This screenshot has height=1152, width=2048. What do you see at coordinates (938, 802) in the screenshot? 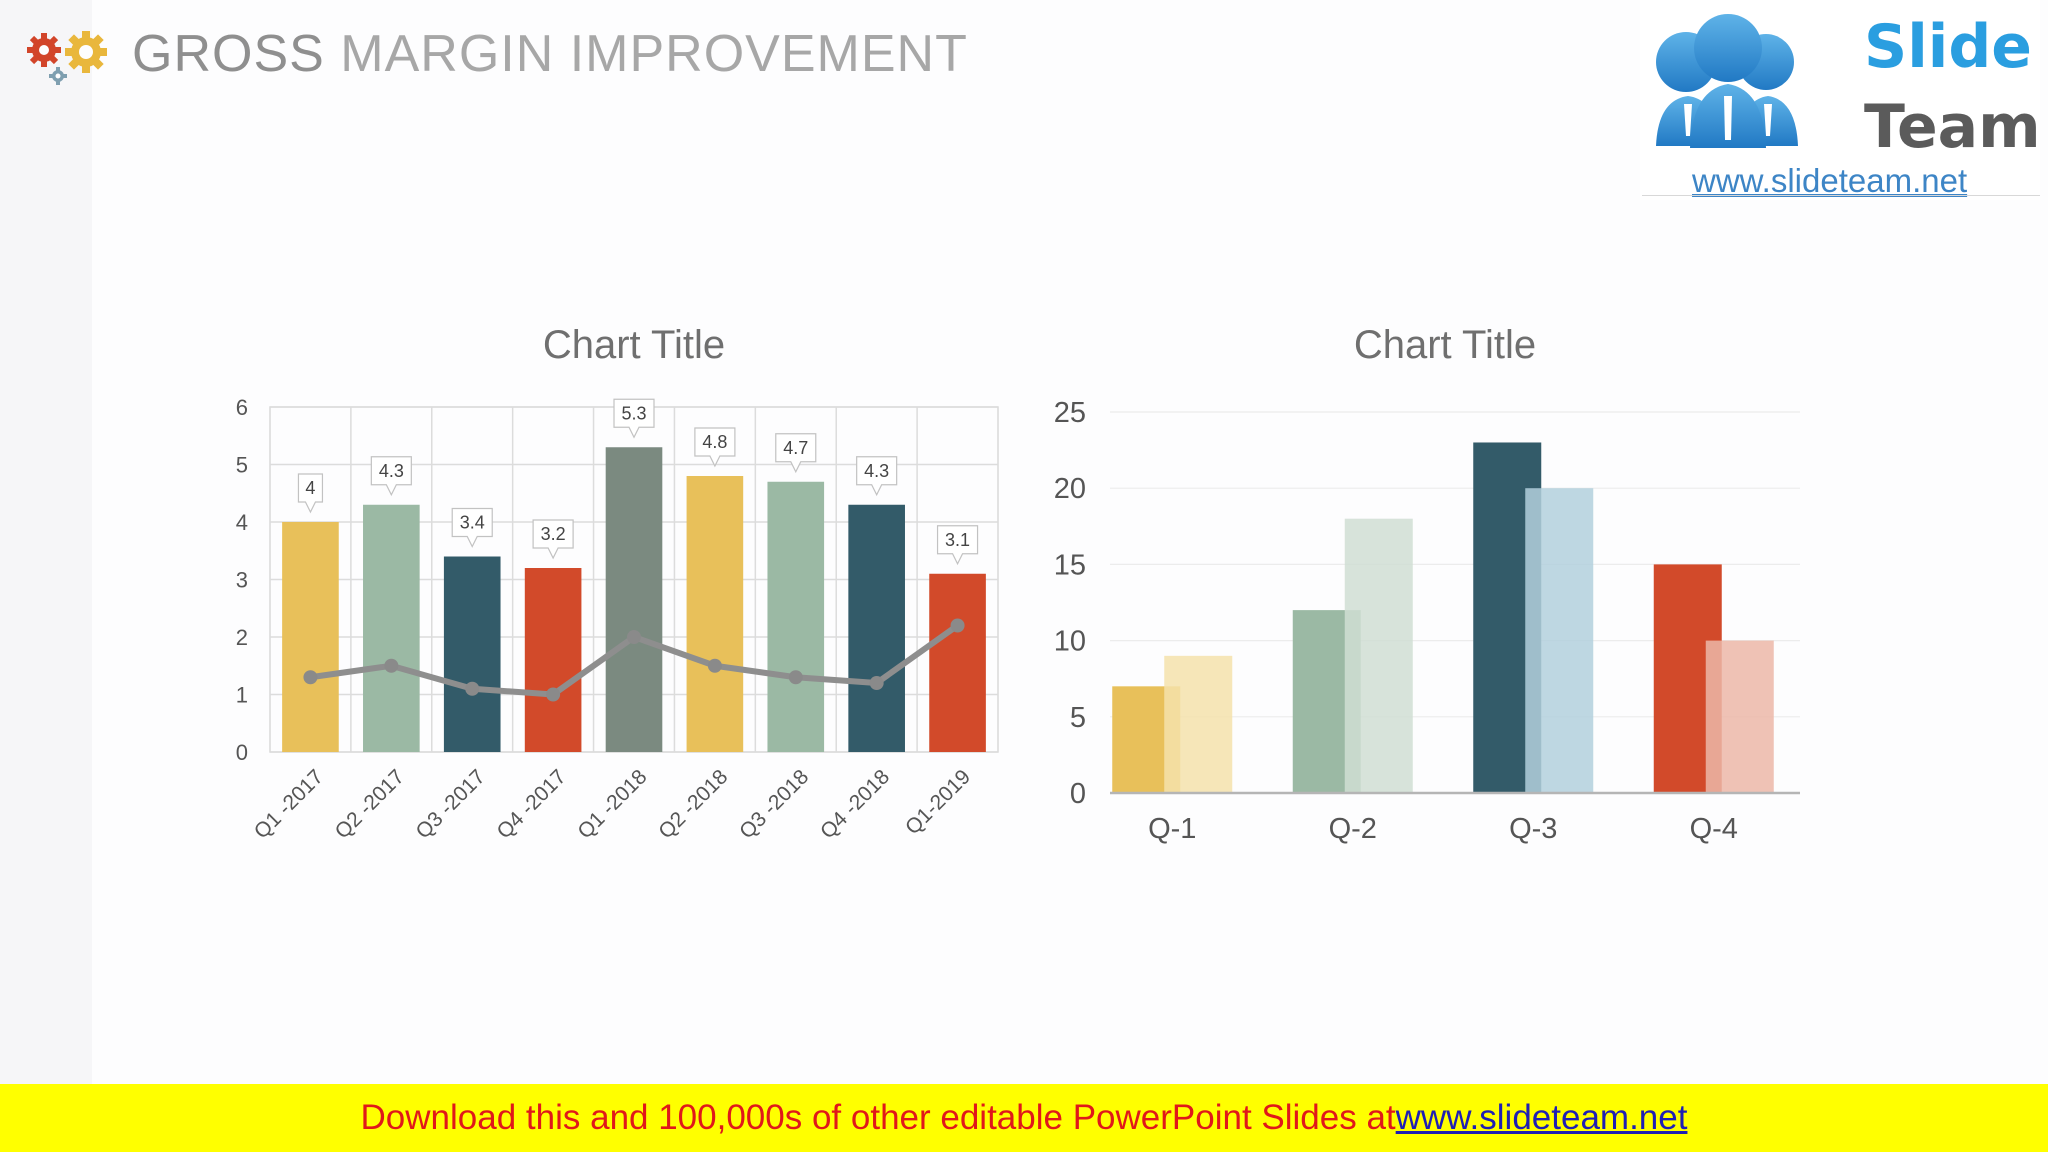
I see `chart-left-xtick: Q1-2019` at bounding box center [938, 802].